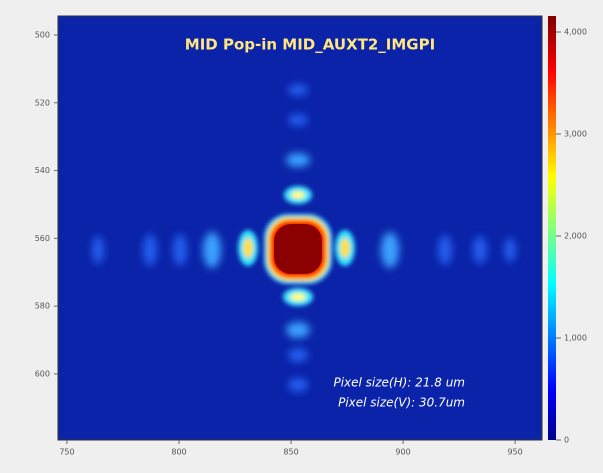  Describe the element at coordinates (514, 452) in the screenshot. I see `x-tick-label: 950` at that location.